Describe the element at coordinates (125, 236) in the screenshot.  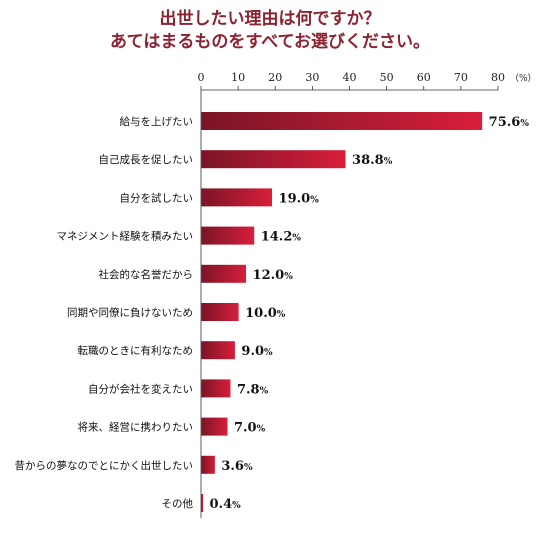
I see `category-label: マネジメント経験を積みたい` at that location.